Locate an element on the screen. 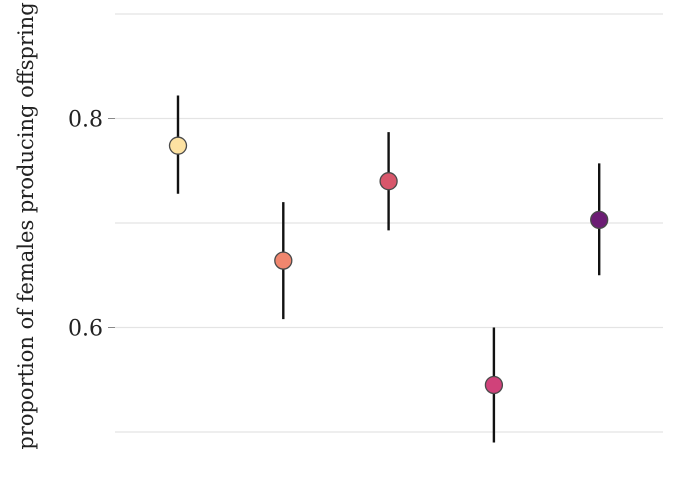 The width and height of the screenshot is (680, 500). y-tick-label: 0.6 is located at coordinates (85, 329).